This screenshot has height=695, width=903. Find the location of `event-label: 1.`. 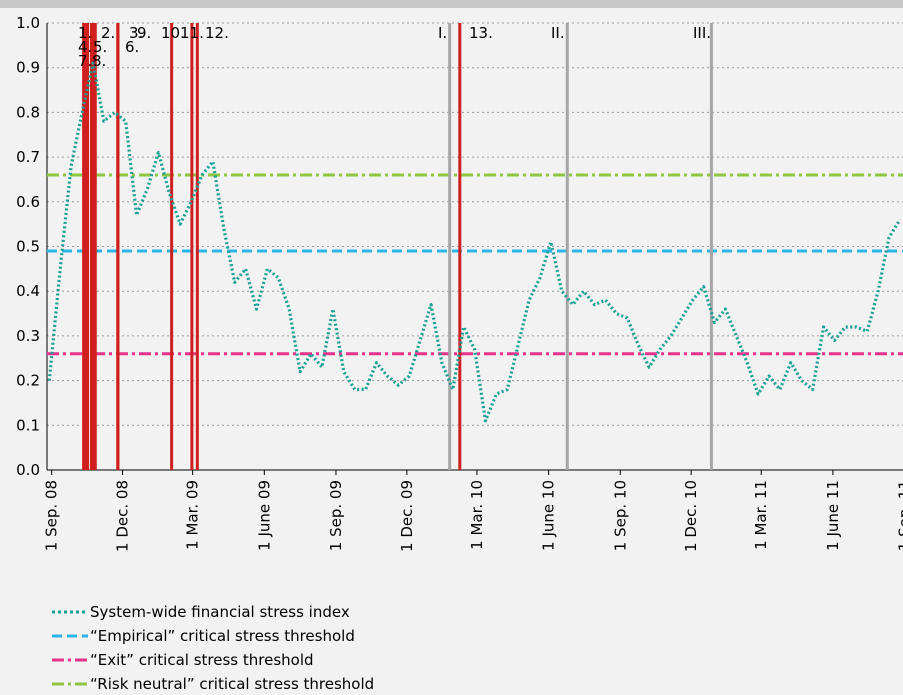

event-label: 1. is located at coordinates (85, 33).